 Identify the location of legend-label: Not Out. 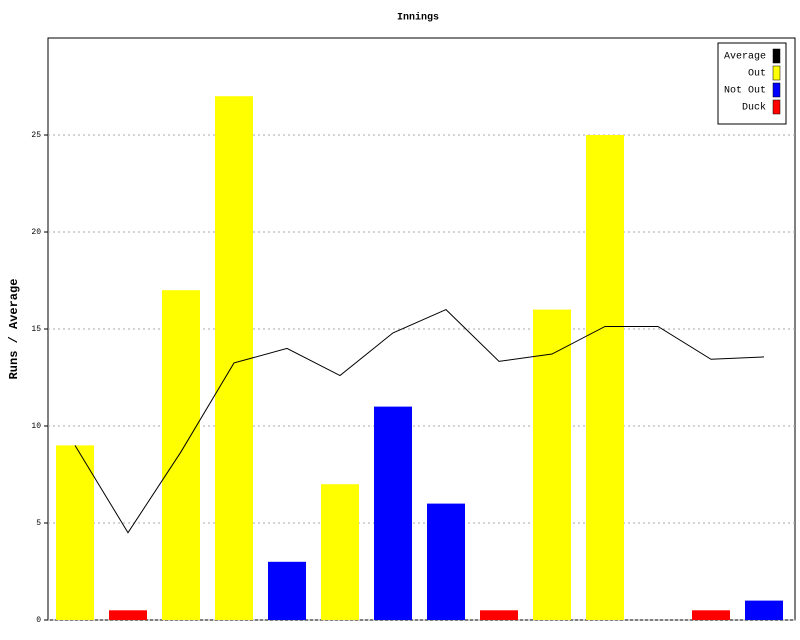
(745, 91).